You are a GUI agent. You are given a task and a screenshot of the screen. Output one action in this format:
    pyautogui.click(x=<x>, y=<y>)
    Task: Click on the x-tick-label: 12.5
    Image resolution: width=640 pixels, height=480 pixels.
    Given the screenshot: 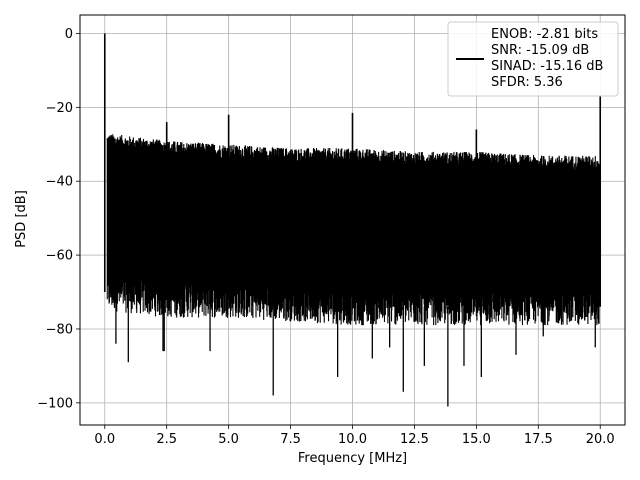 What is the action you would take?
    pyautogui.click(x=414, y=439)
    